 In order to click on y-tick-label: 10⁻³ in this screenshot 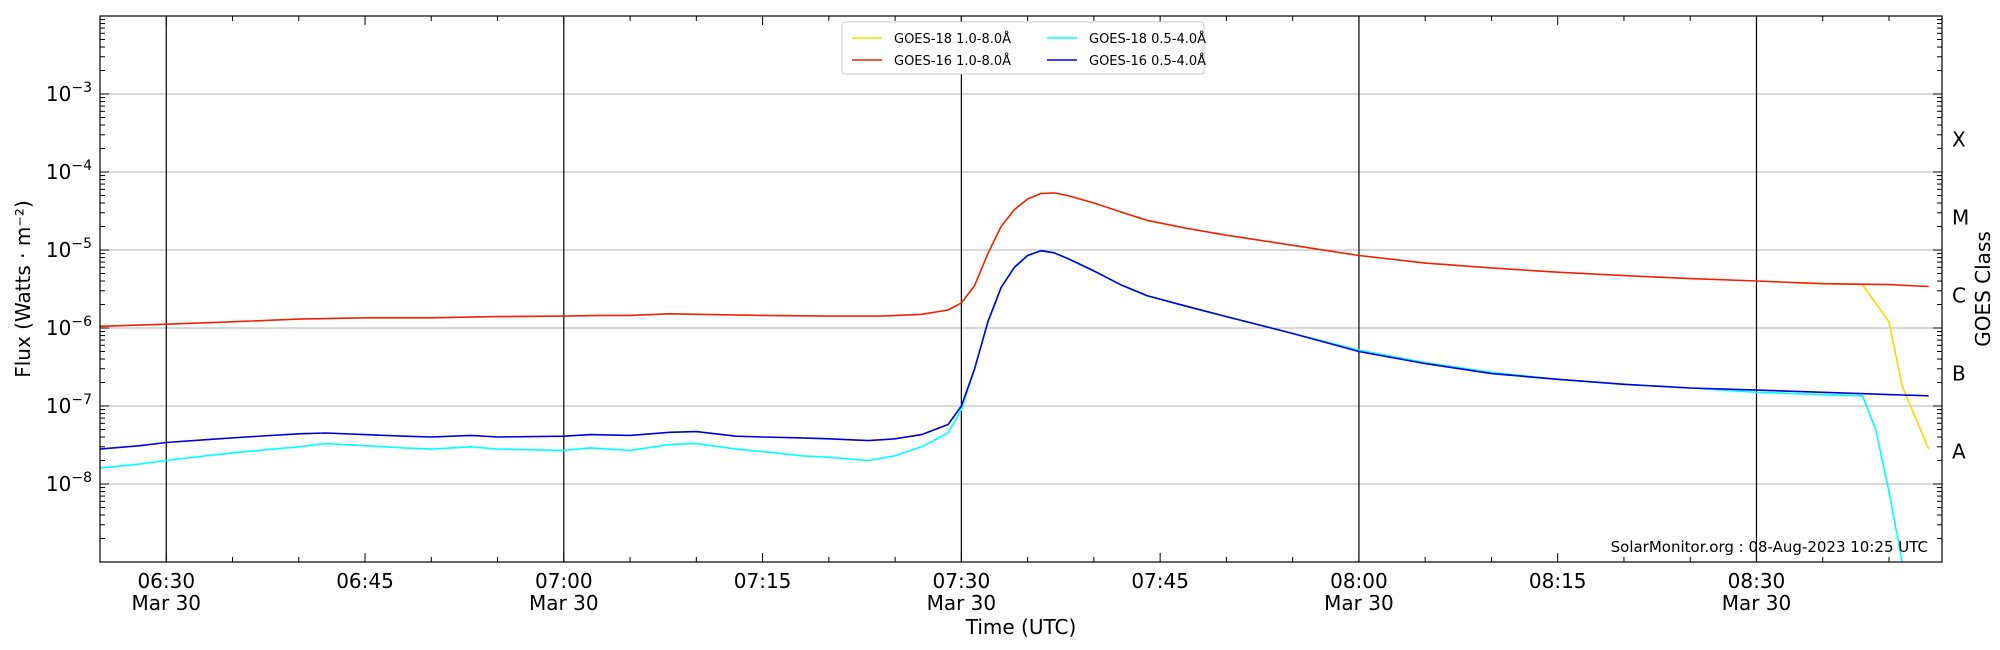, I will do `click(69, 93)`.